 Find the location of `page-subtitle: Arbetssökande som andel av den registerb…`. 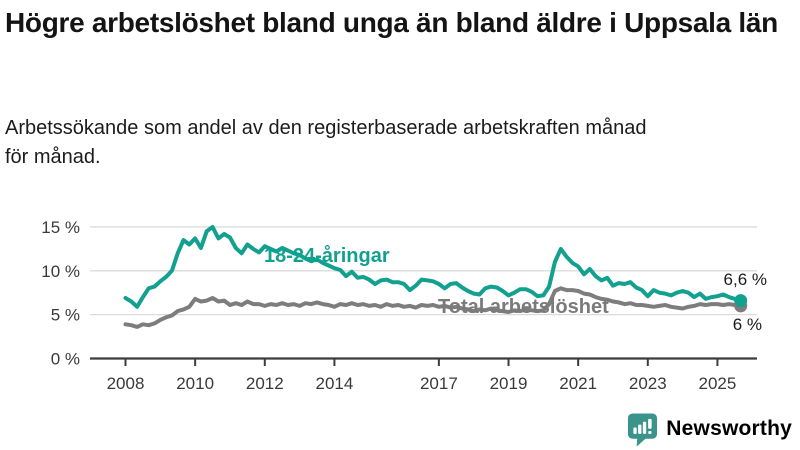

page-subtitle: Arbetssökande som andel av den registerb… is located at coordinates (326, 142).